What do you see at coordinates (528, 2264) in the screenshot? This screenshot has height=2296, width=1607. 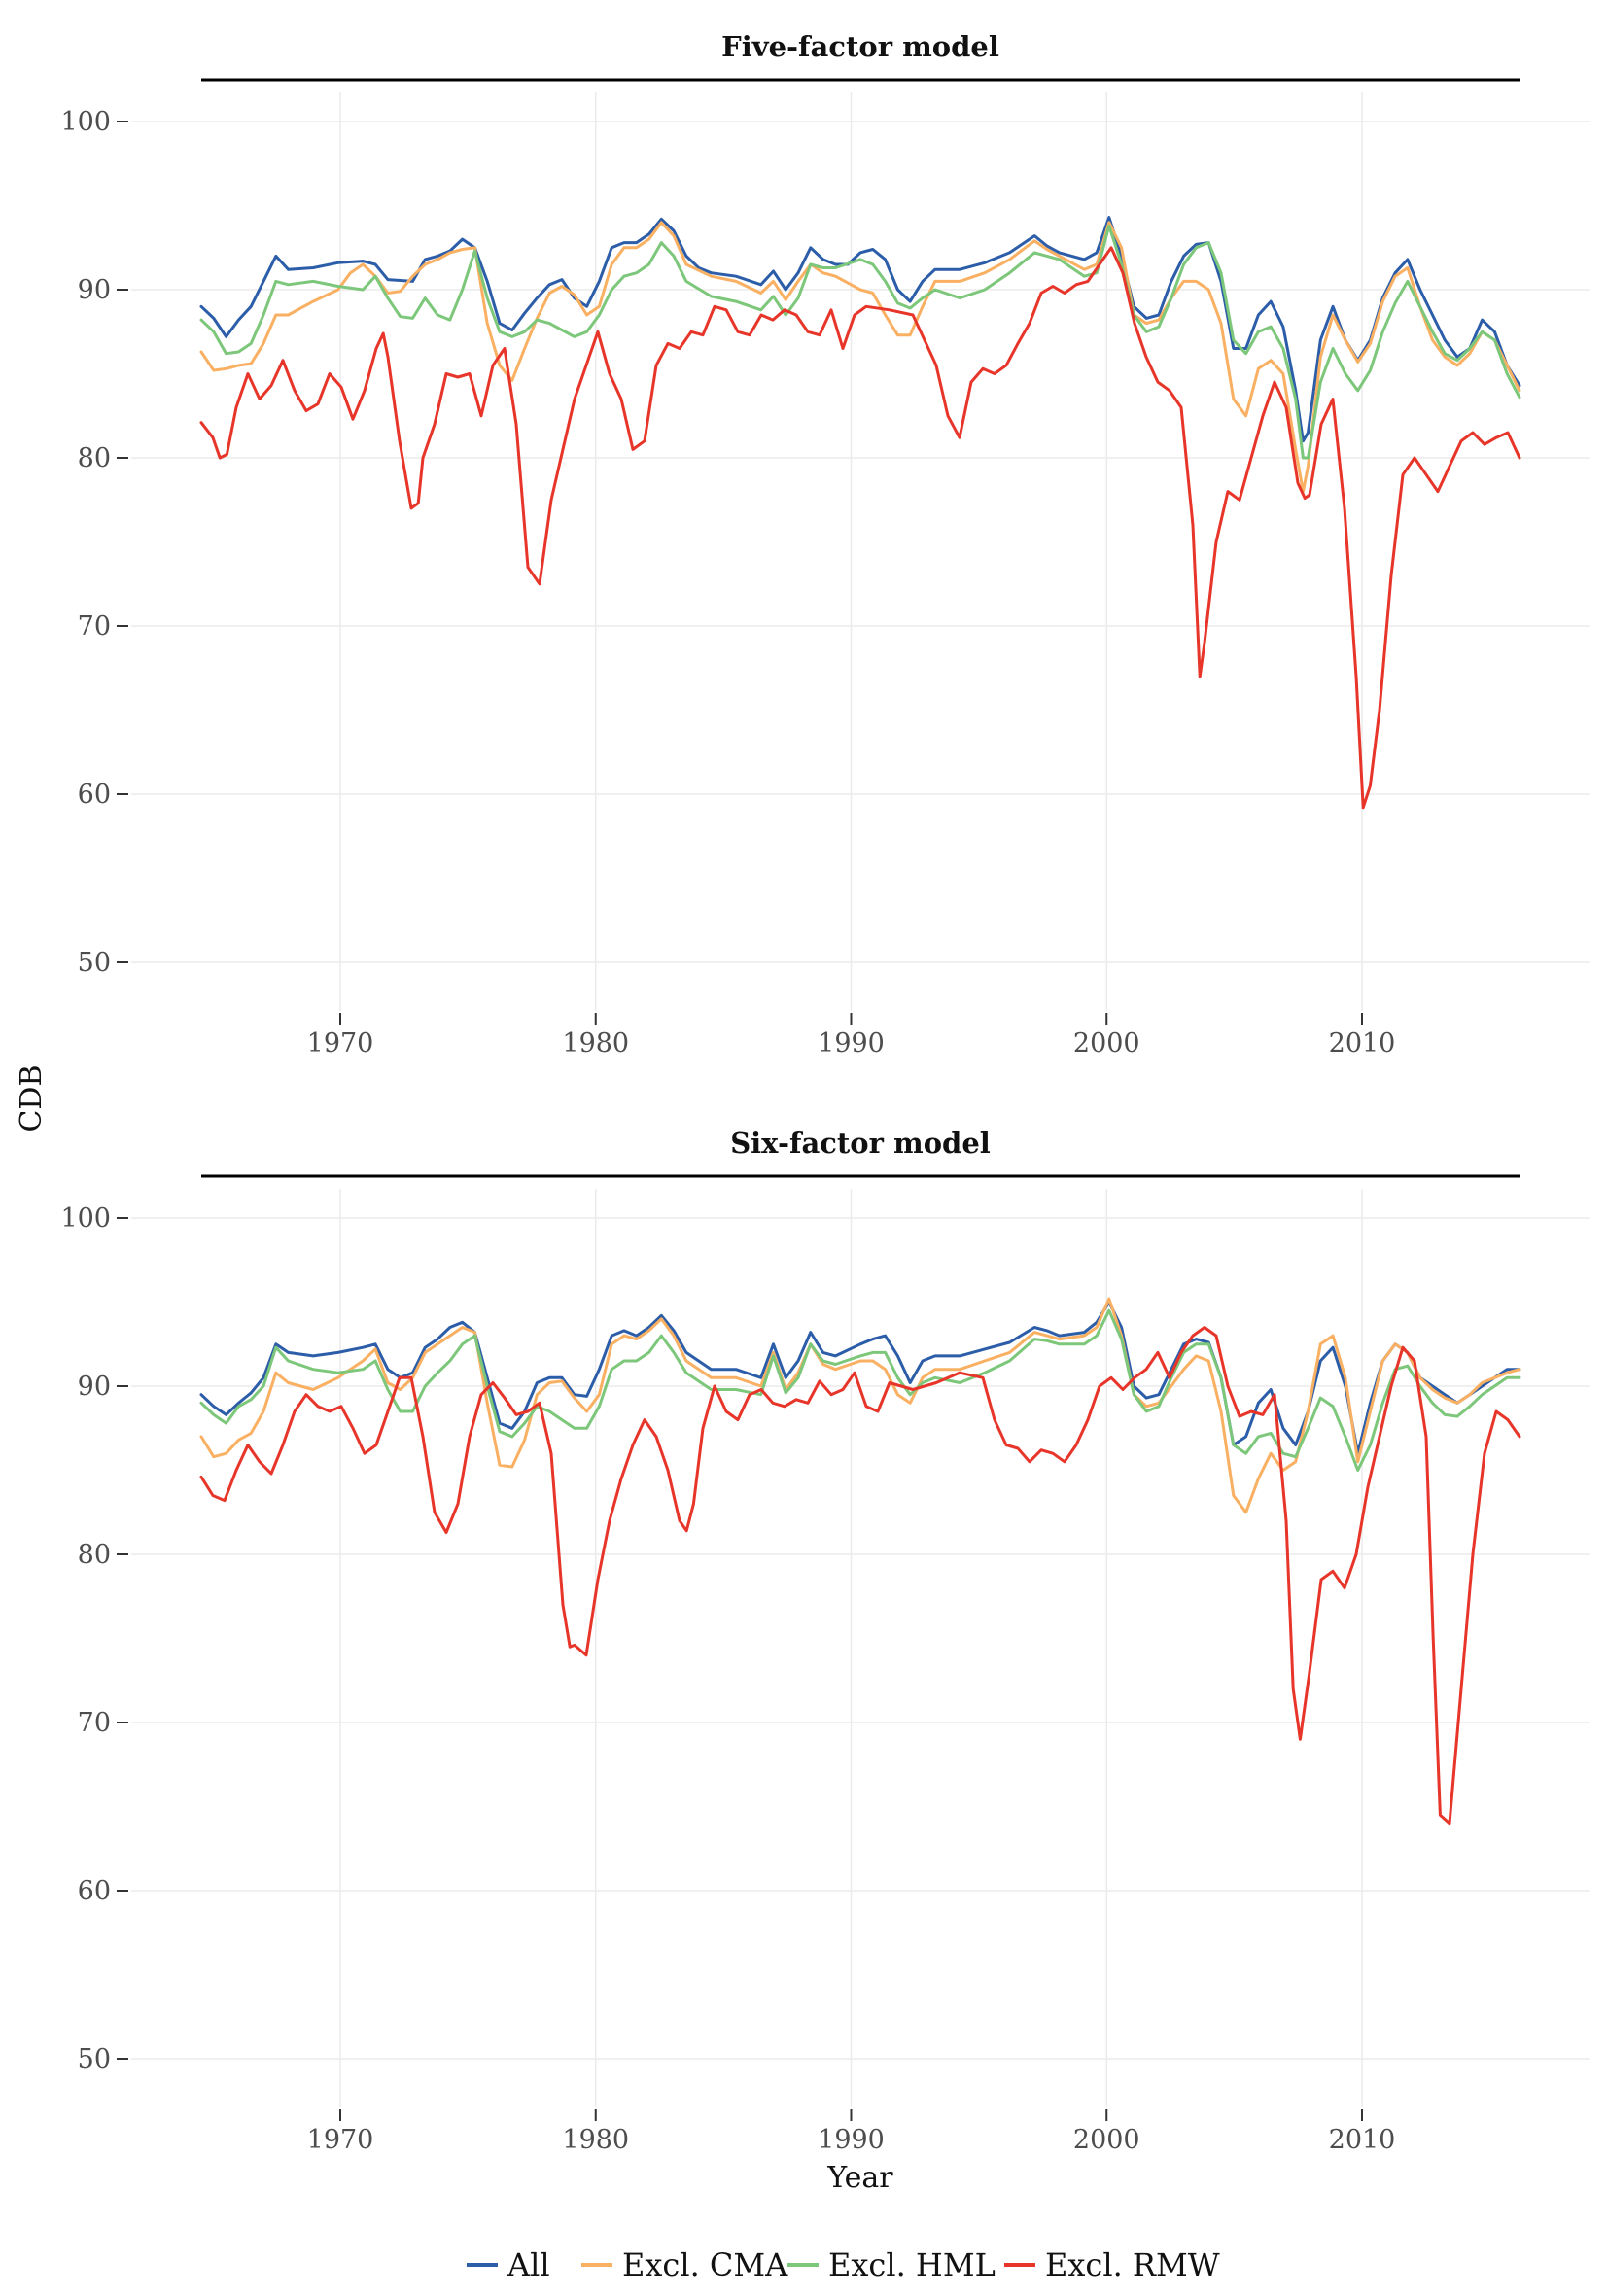 I see `legend-label: All` at bounding box center [528, 2264].